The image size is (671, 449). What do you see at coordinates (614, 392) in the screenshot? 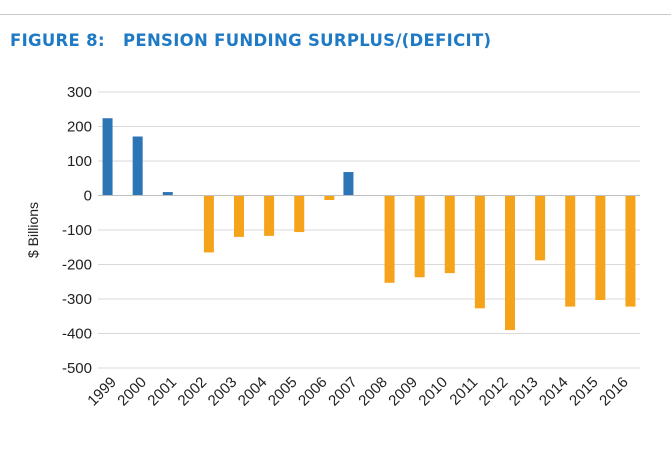
I see `x-tick-label: 2016` at bounding box center [614, 392].